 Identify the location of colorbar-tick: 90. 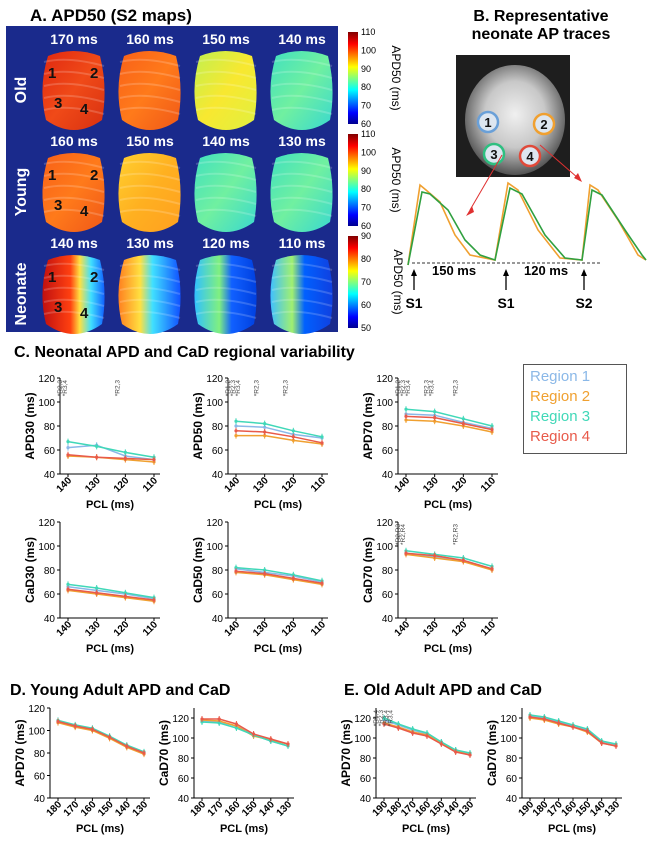
(366, 69).